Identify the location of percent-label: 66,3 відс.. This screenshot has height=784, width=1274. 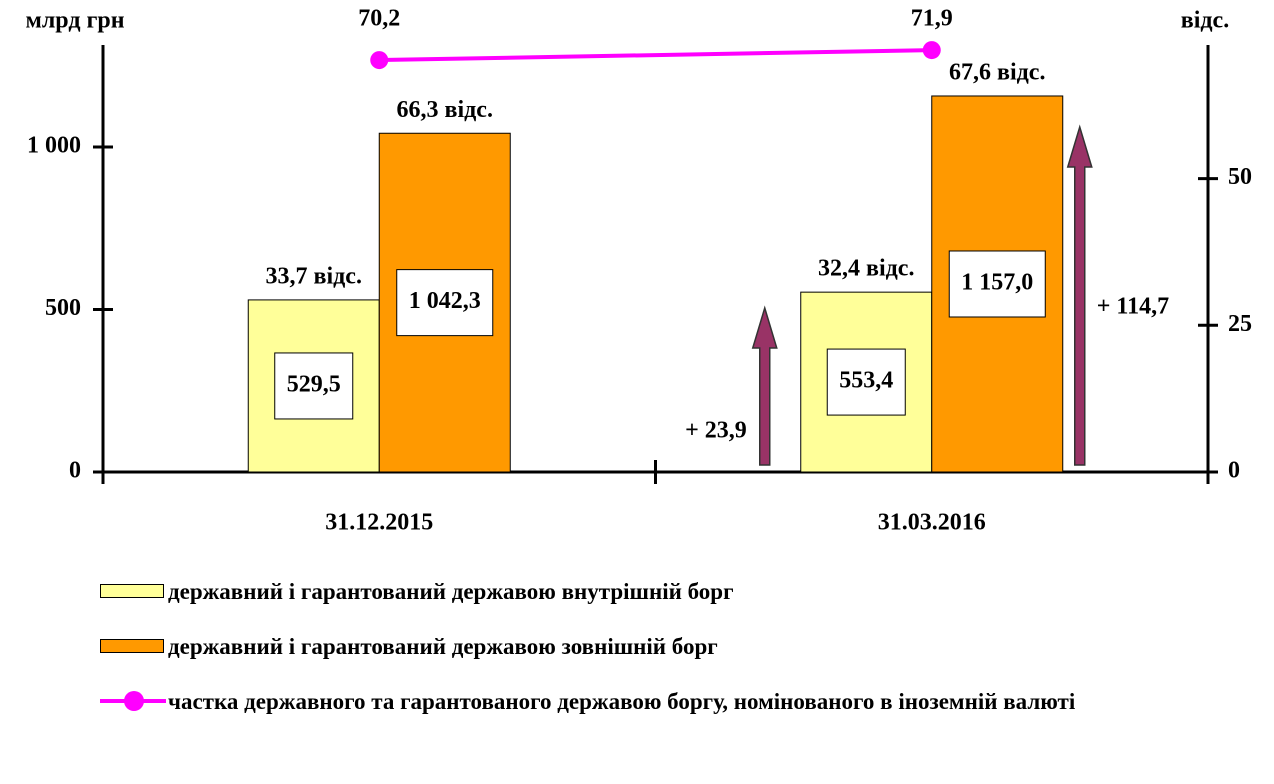
(445, 110).